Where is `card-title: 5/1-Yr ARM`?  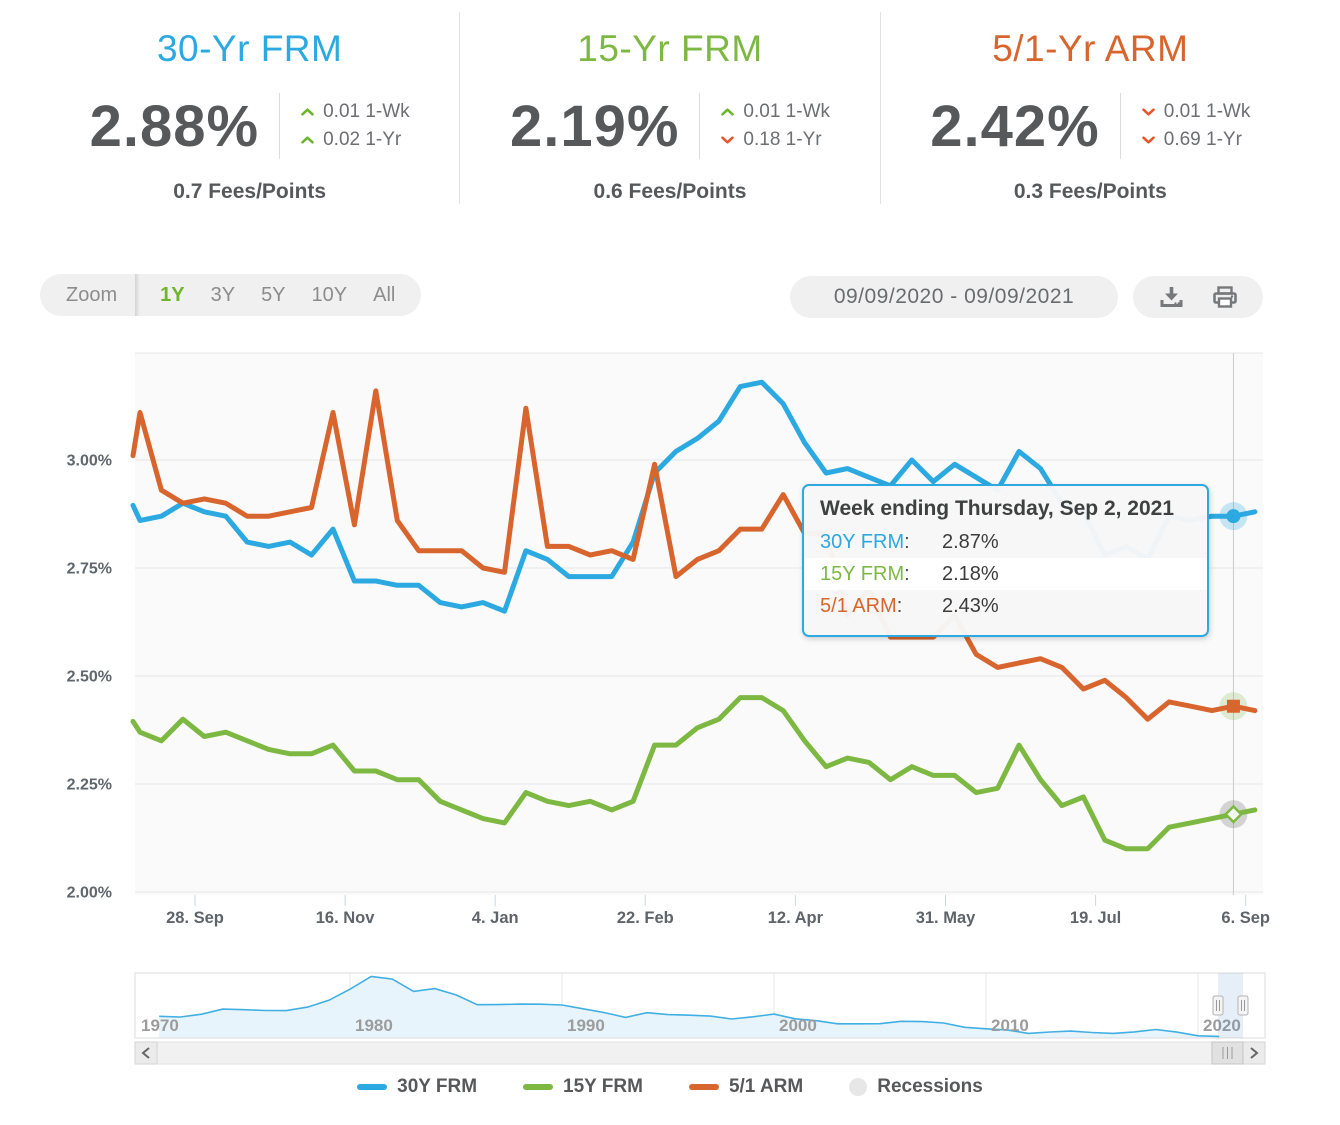 card-title: 5/1-Yr ARM is located at coordinates (1090, 48).